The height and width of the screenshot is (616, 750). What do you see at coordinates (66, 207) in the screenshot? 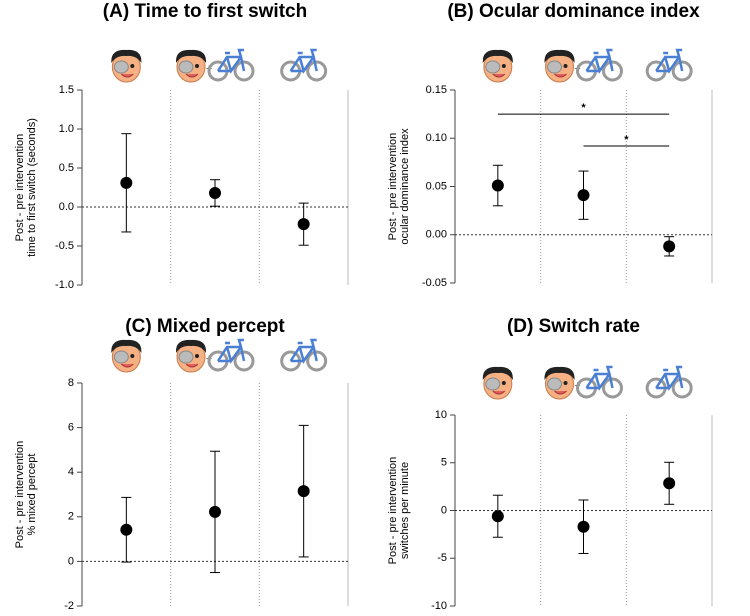
I see `y-tick-label: 0.0` at bounding box center [66, 207].